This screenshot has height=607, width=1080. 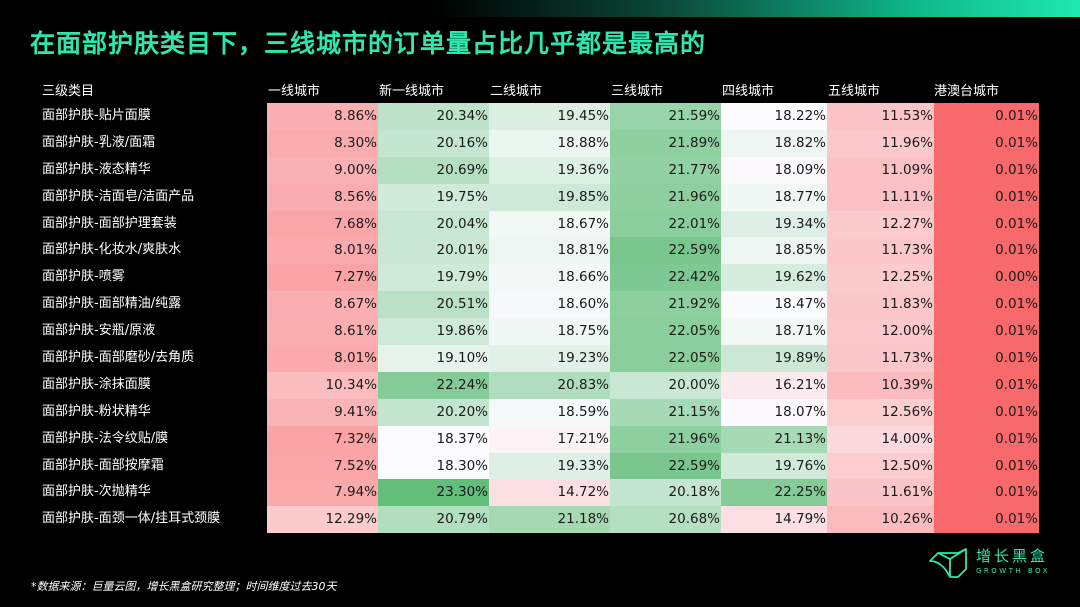 What do you see at coordinates (322, 251) in the screenshot?
I see `heatmap-cell: 8.01%` at bounding box center [322, 251].